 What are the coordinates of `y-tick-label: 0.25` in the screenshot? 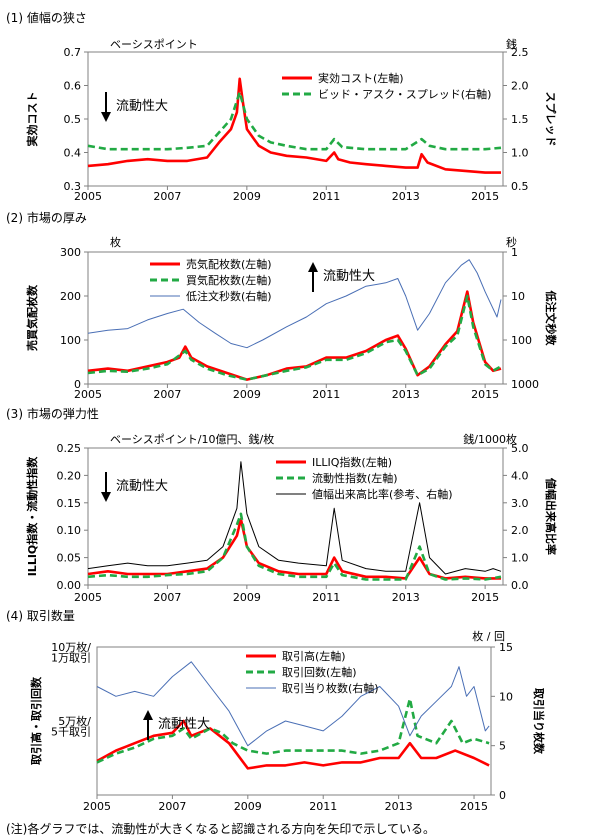 It's located at (69, 448).